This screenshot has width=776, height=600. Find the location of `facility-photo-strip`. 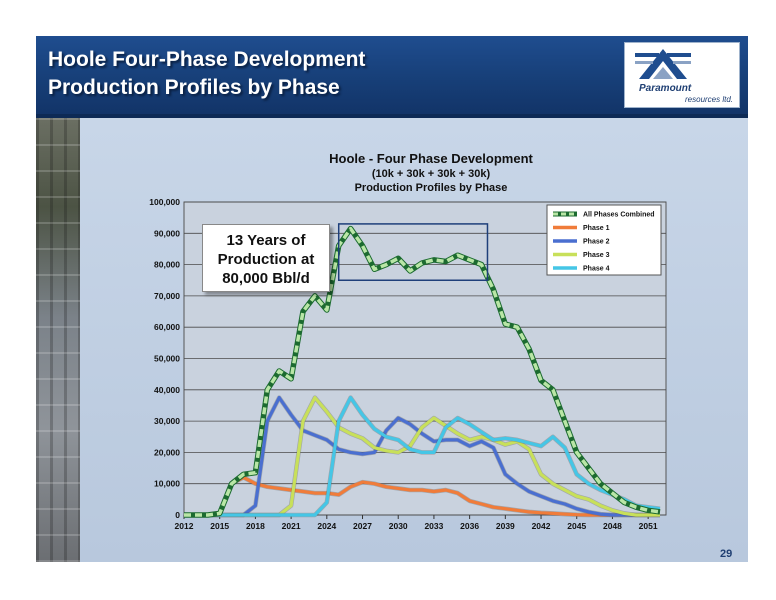

facility-photo-strip is located at coordinates (58, 340).